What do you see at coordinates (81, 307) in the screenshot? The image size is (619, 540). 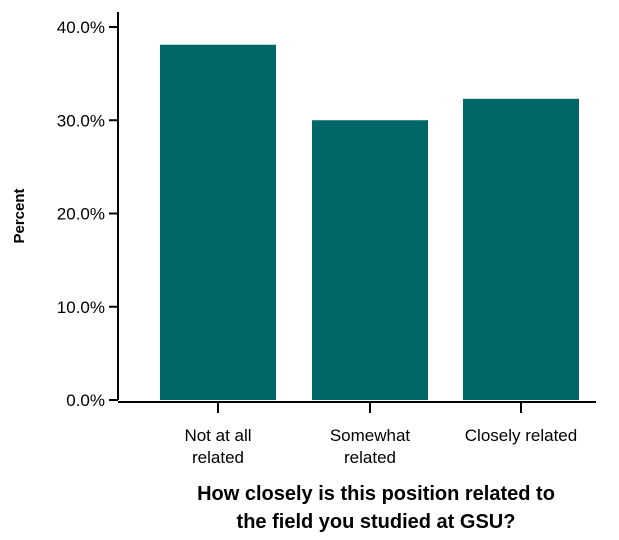 I see `y-tick-label: 10.0%` at bounding box center [81, 307].